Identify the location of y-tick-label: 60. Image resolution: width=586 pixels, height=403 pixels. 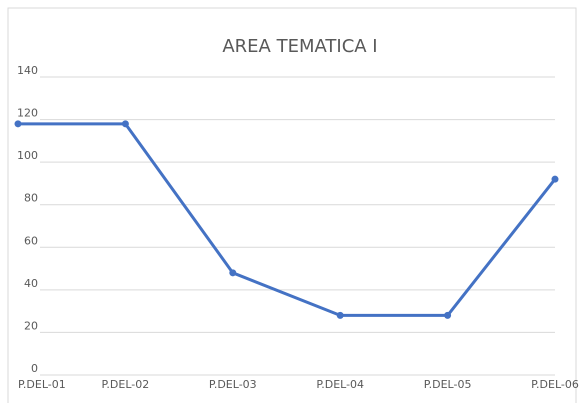
(31, 240).